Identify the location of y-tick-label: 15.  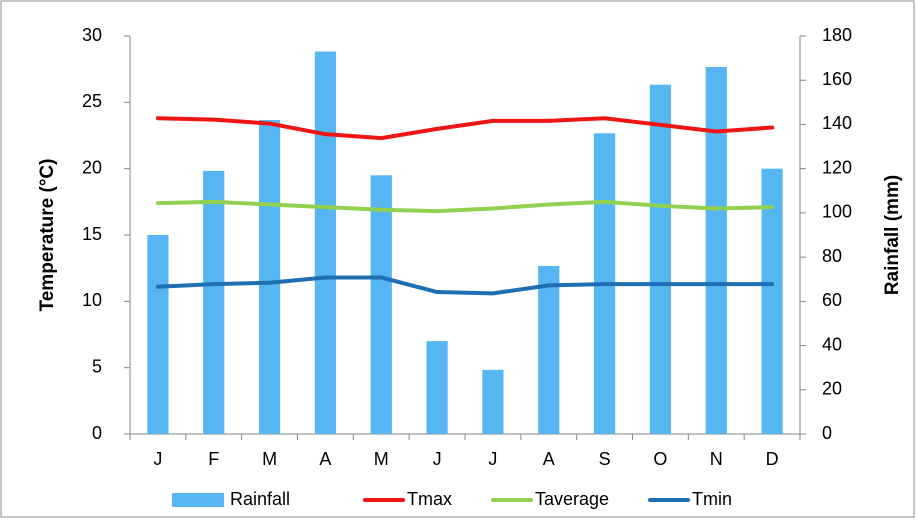
(92, 234).